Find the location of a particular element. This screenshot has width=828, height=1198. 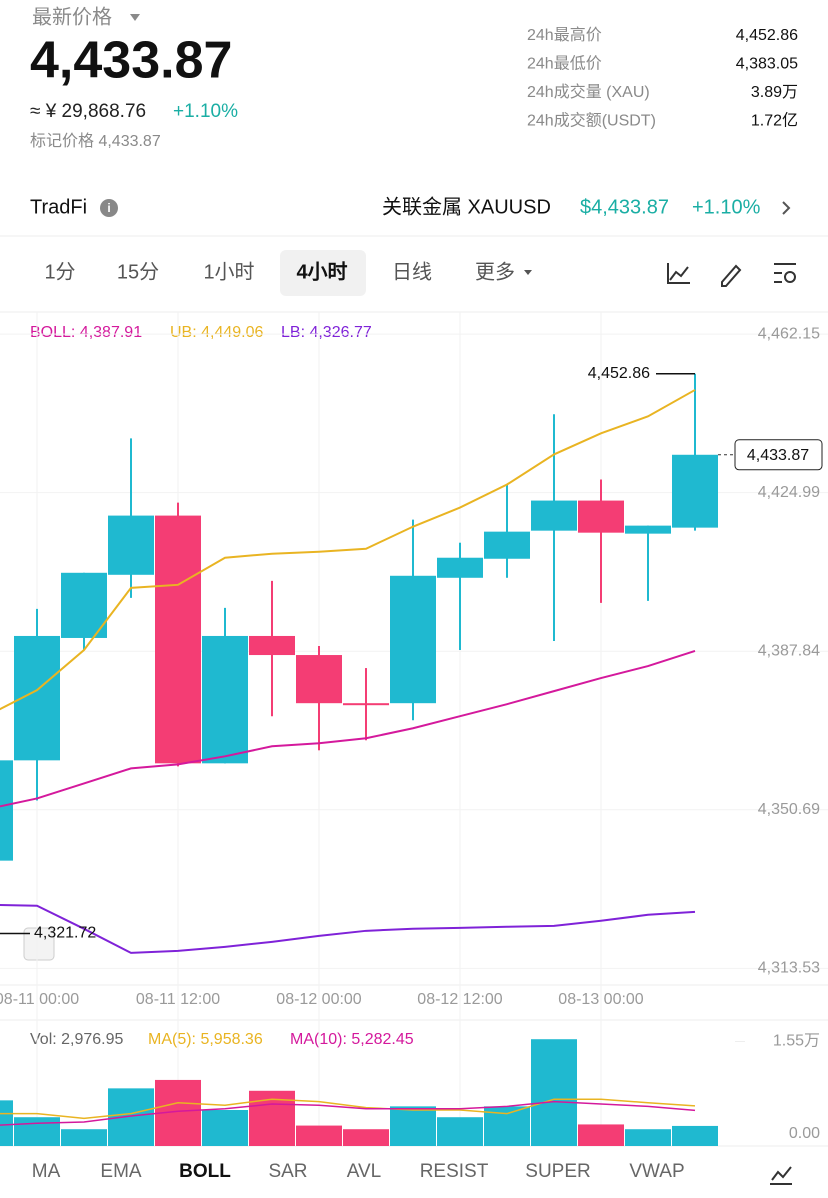

volume-plot is located at coordinates (359, 1092).